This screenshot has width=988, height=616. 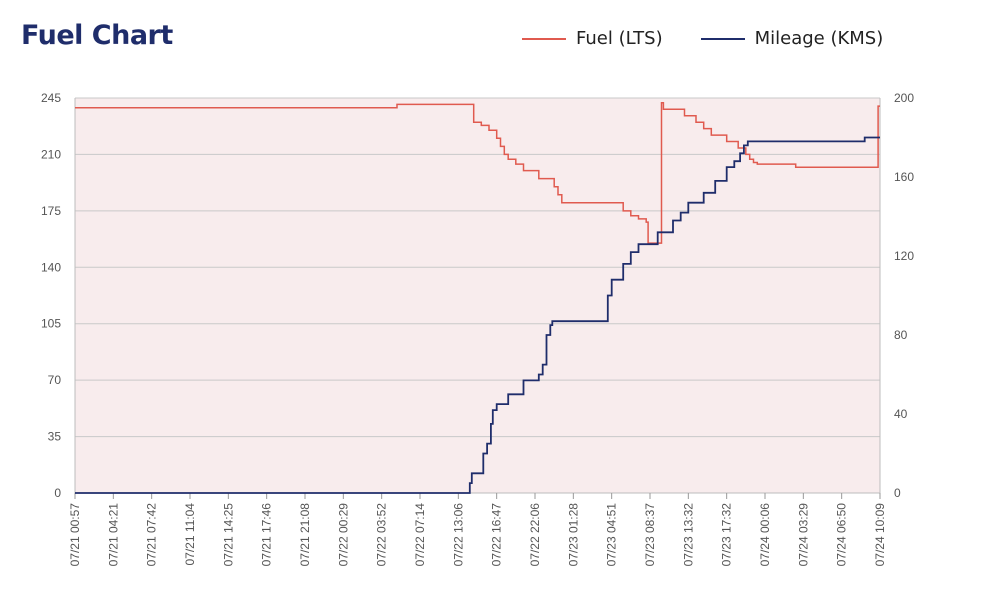 I want to click on x-tick-label: 07/21 00:57, so click(x=75, y=535).